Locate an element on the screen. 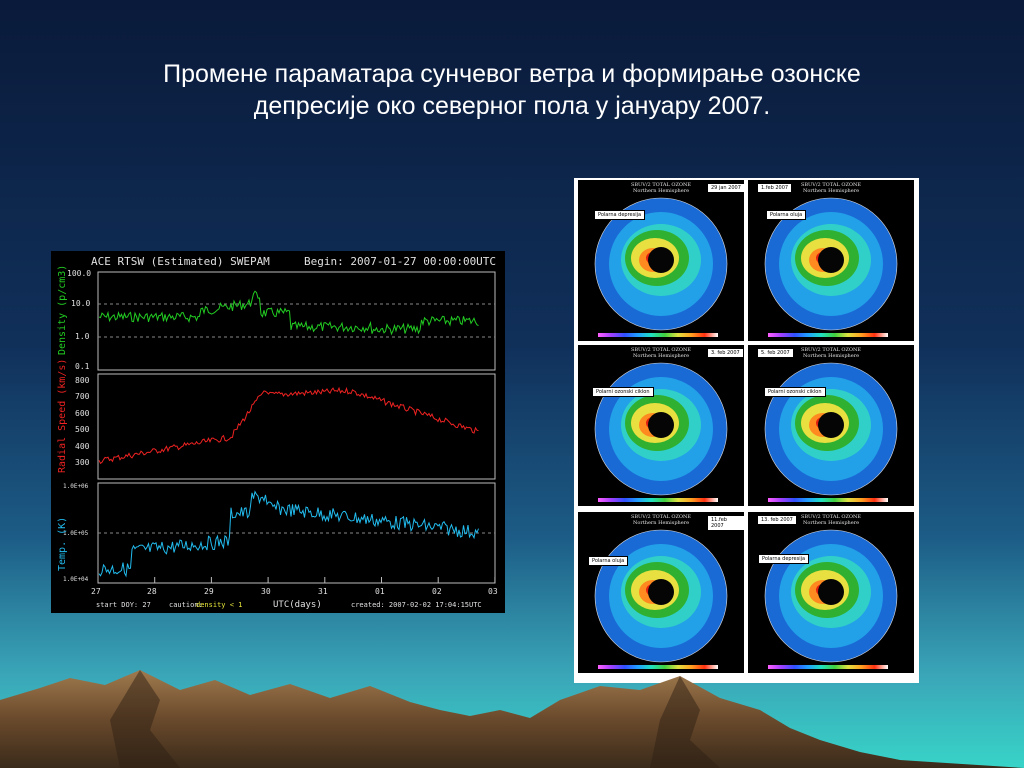 This screenshot has height=768, width=1024. mountains-decoration is located at coordinates (512, 719).